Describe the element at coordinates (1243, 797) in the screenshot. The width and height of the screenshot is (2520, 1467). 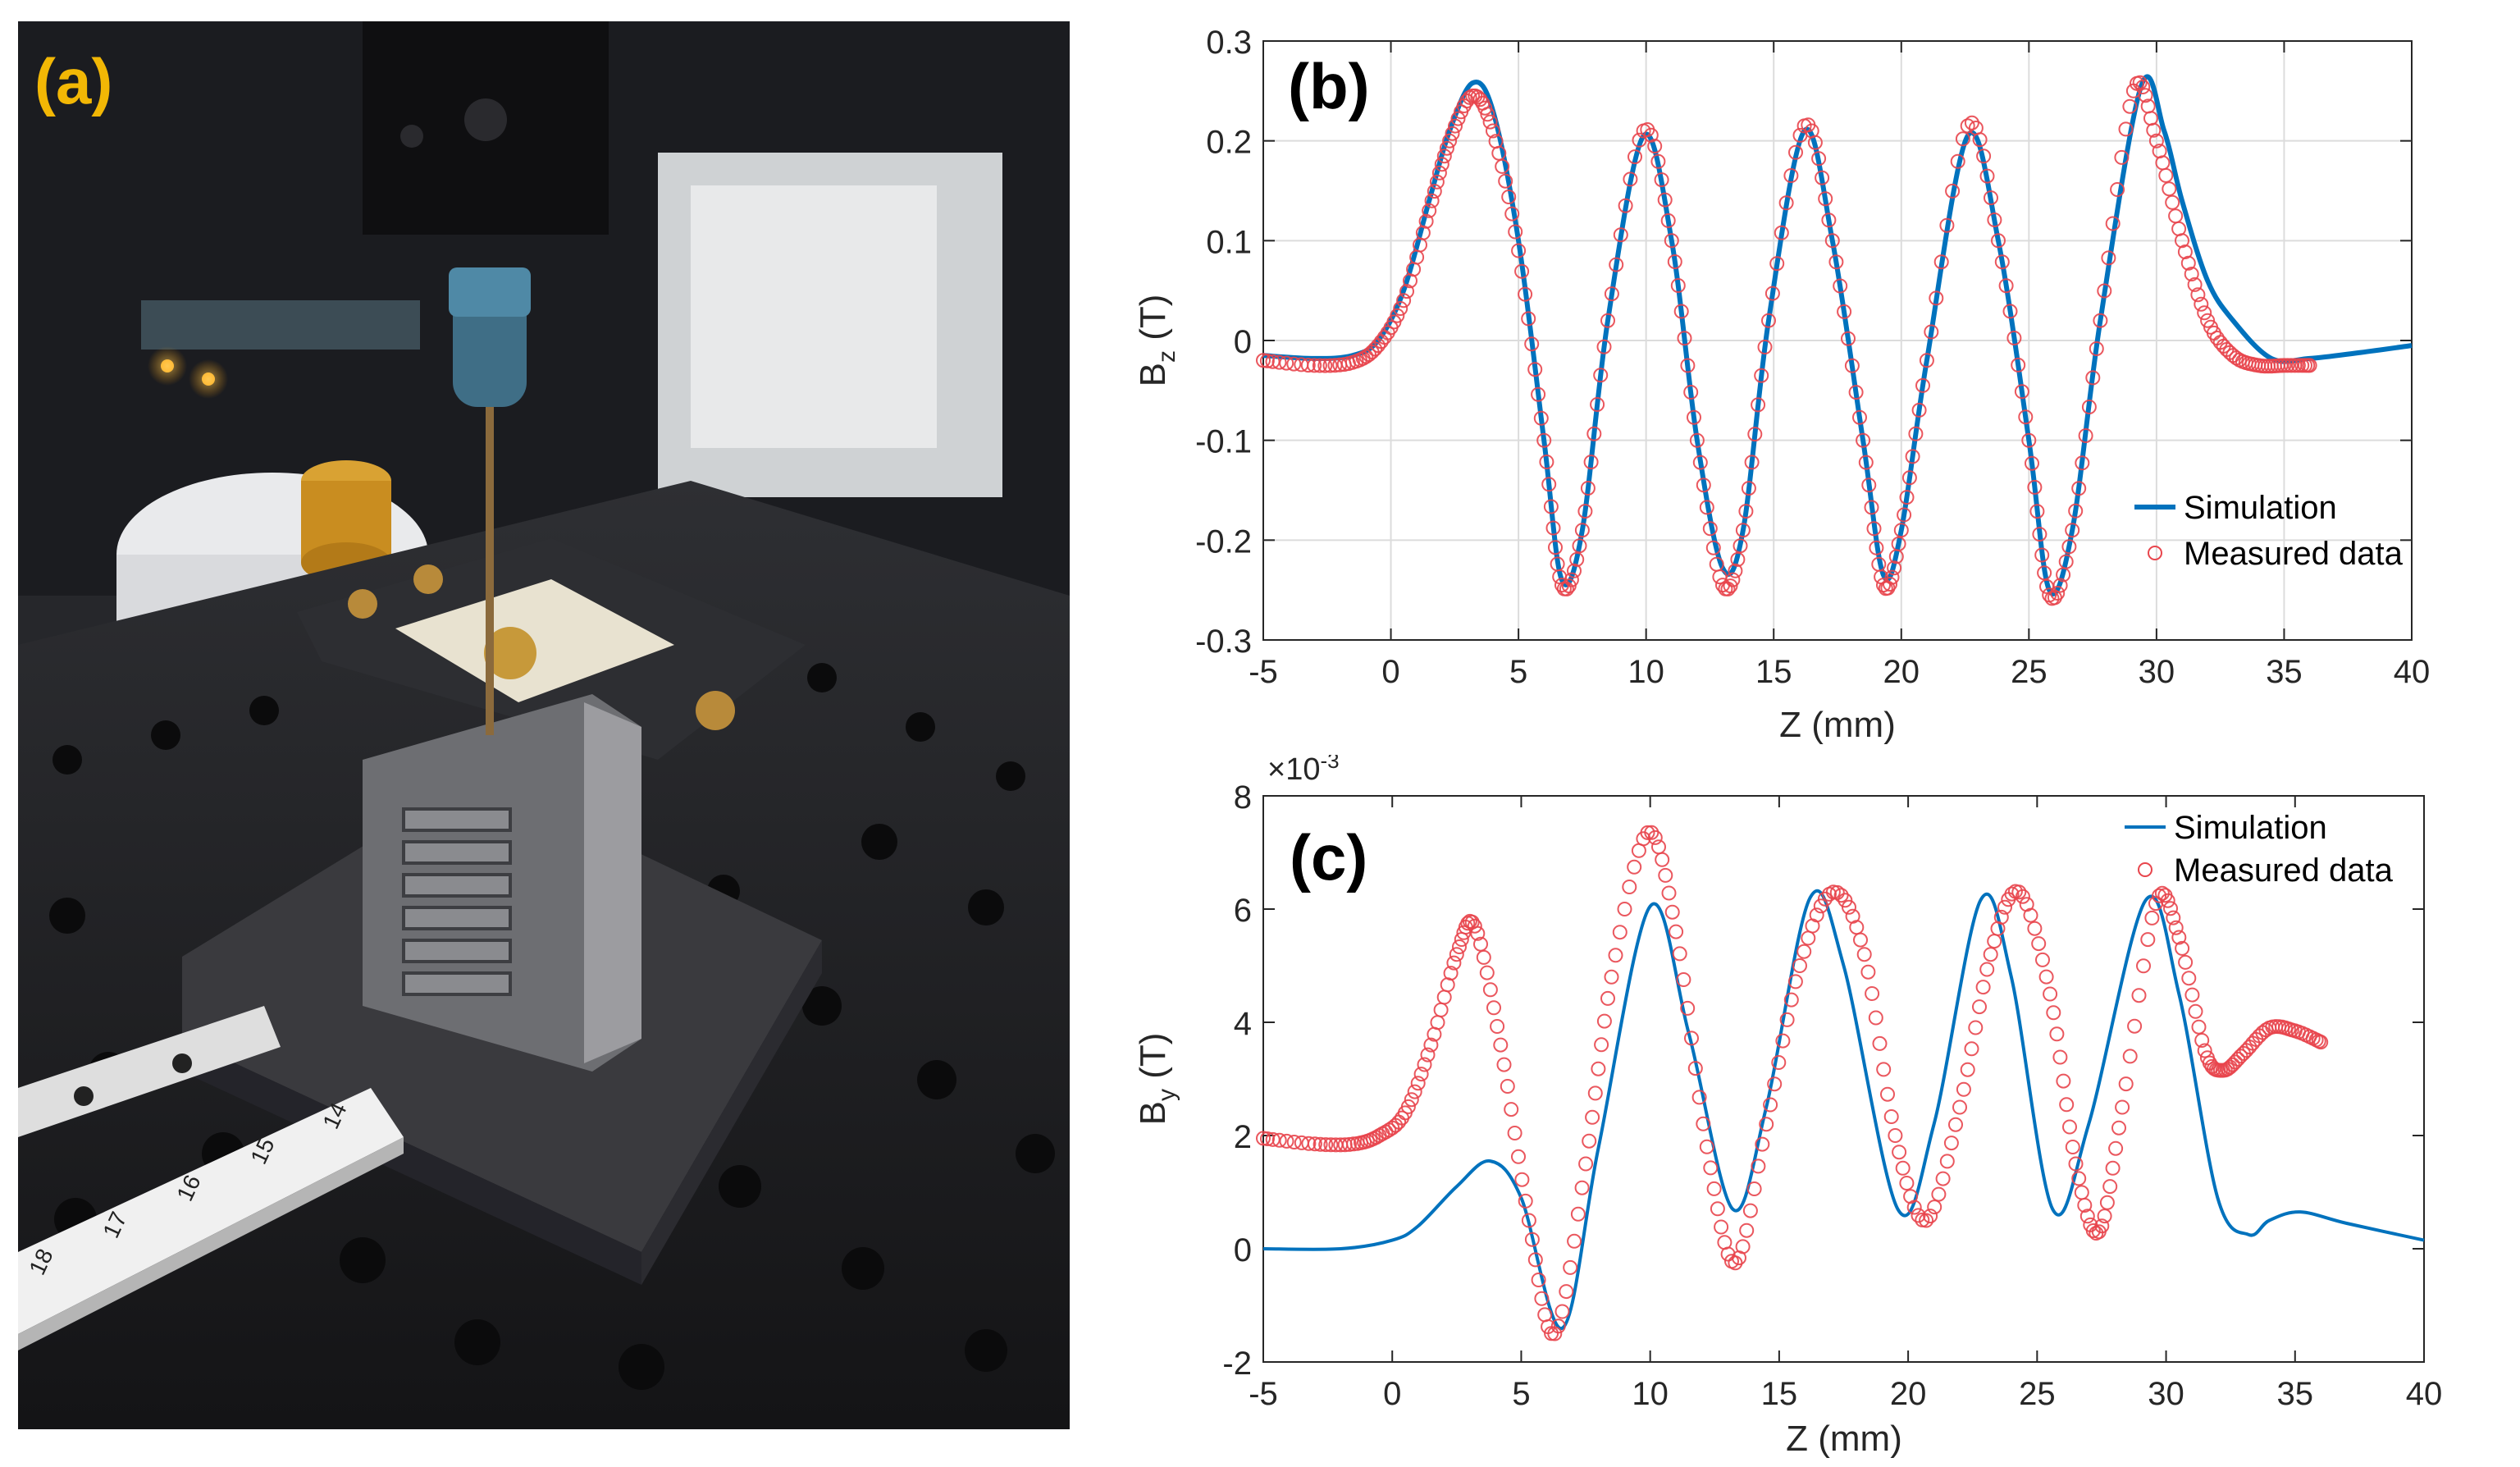
I see `y-tick-label: 8` at that location.